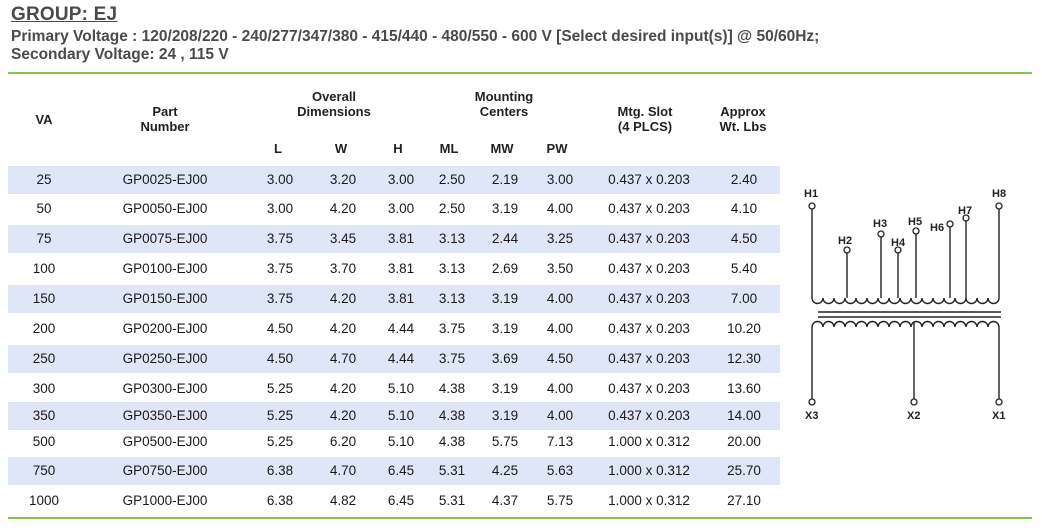  I want to click on cell-va: 500, so click(44, 441).